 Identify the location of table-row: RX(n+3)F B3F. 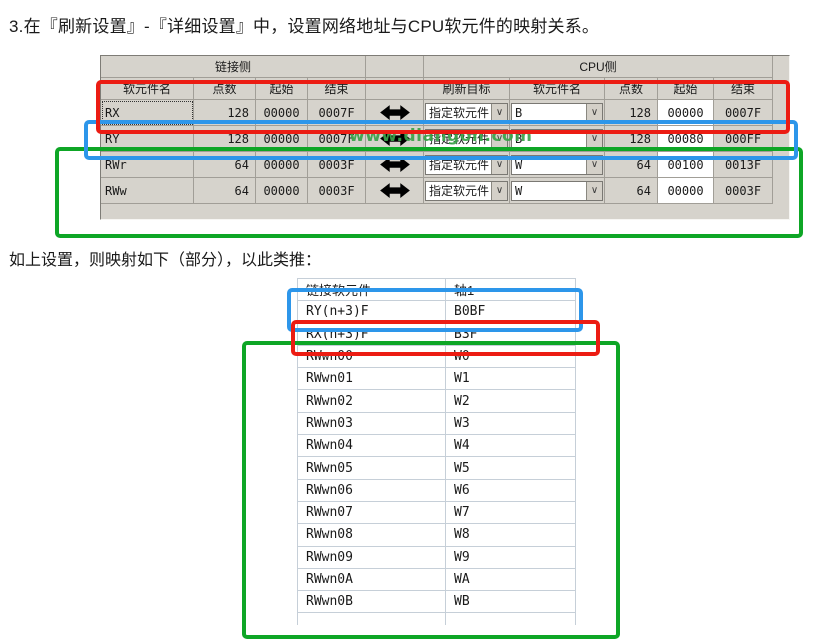
(437, 334).